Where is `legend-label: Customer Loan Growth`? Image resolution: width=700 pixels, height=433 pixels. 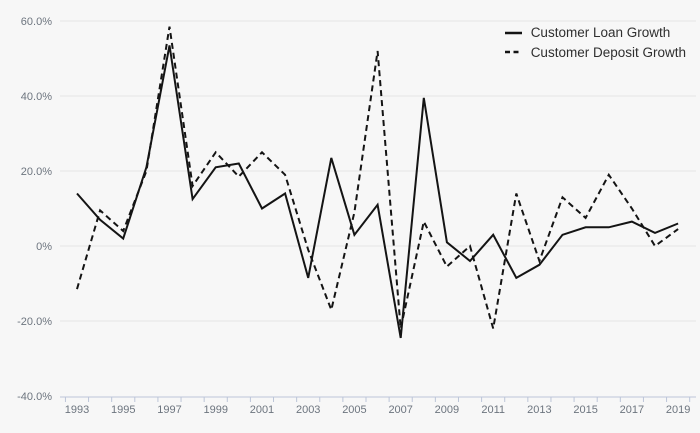 legend-label: Customer Loan Growth is located at coordinates (600, 32).